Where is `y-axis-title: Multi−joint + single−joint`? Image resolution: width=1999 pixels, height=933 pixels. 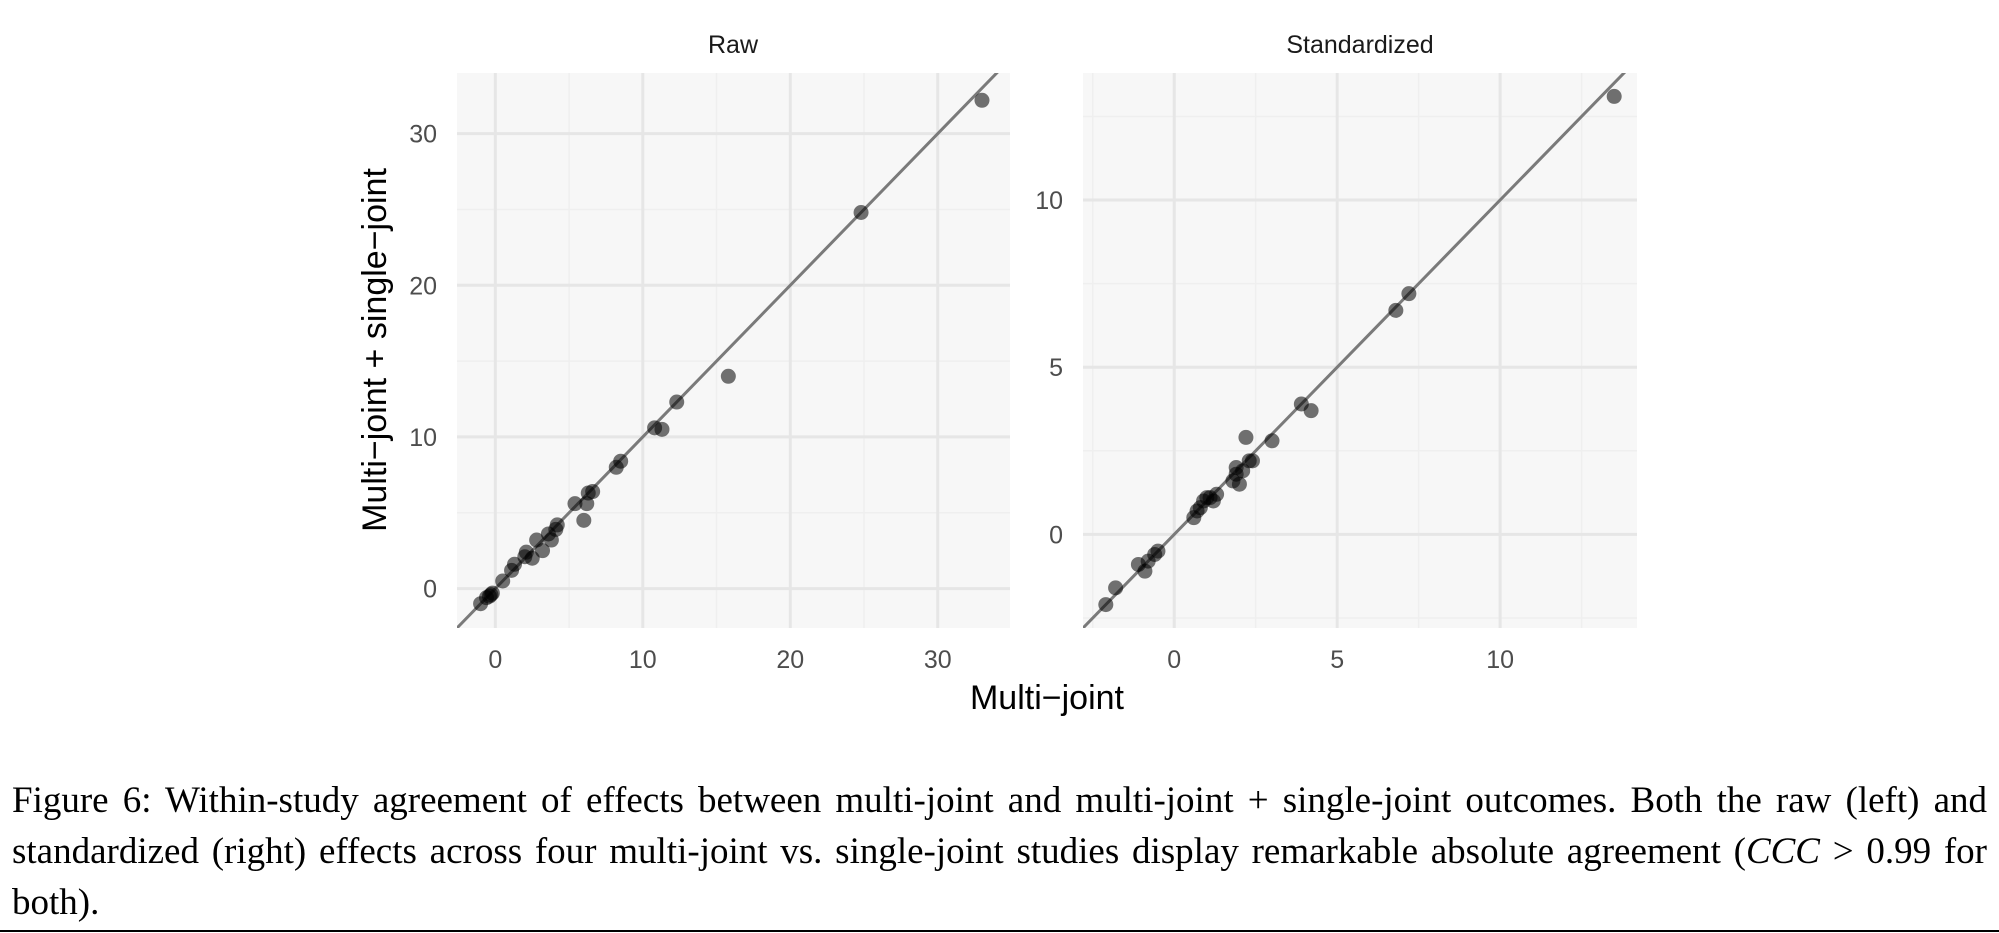 y-axis-title: Multi−joint + single−joint is located at coordinates (375, 350).